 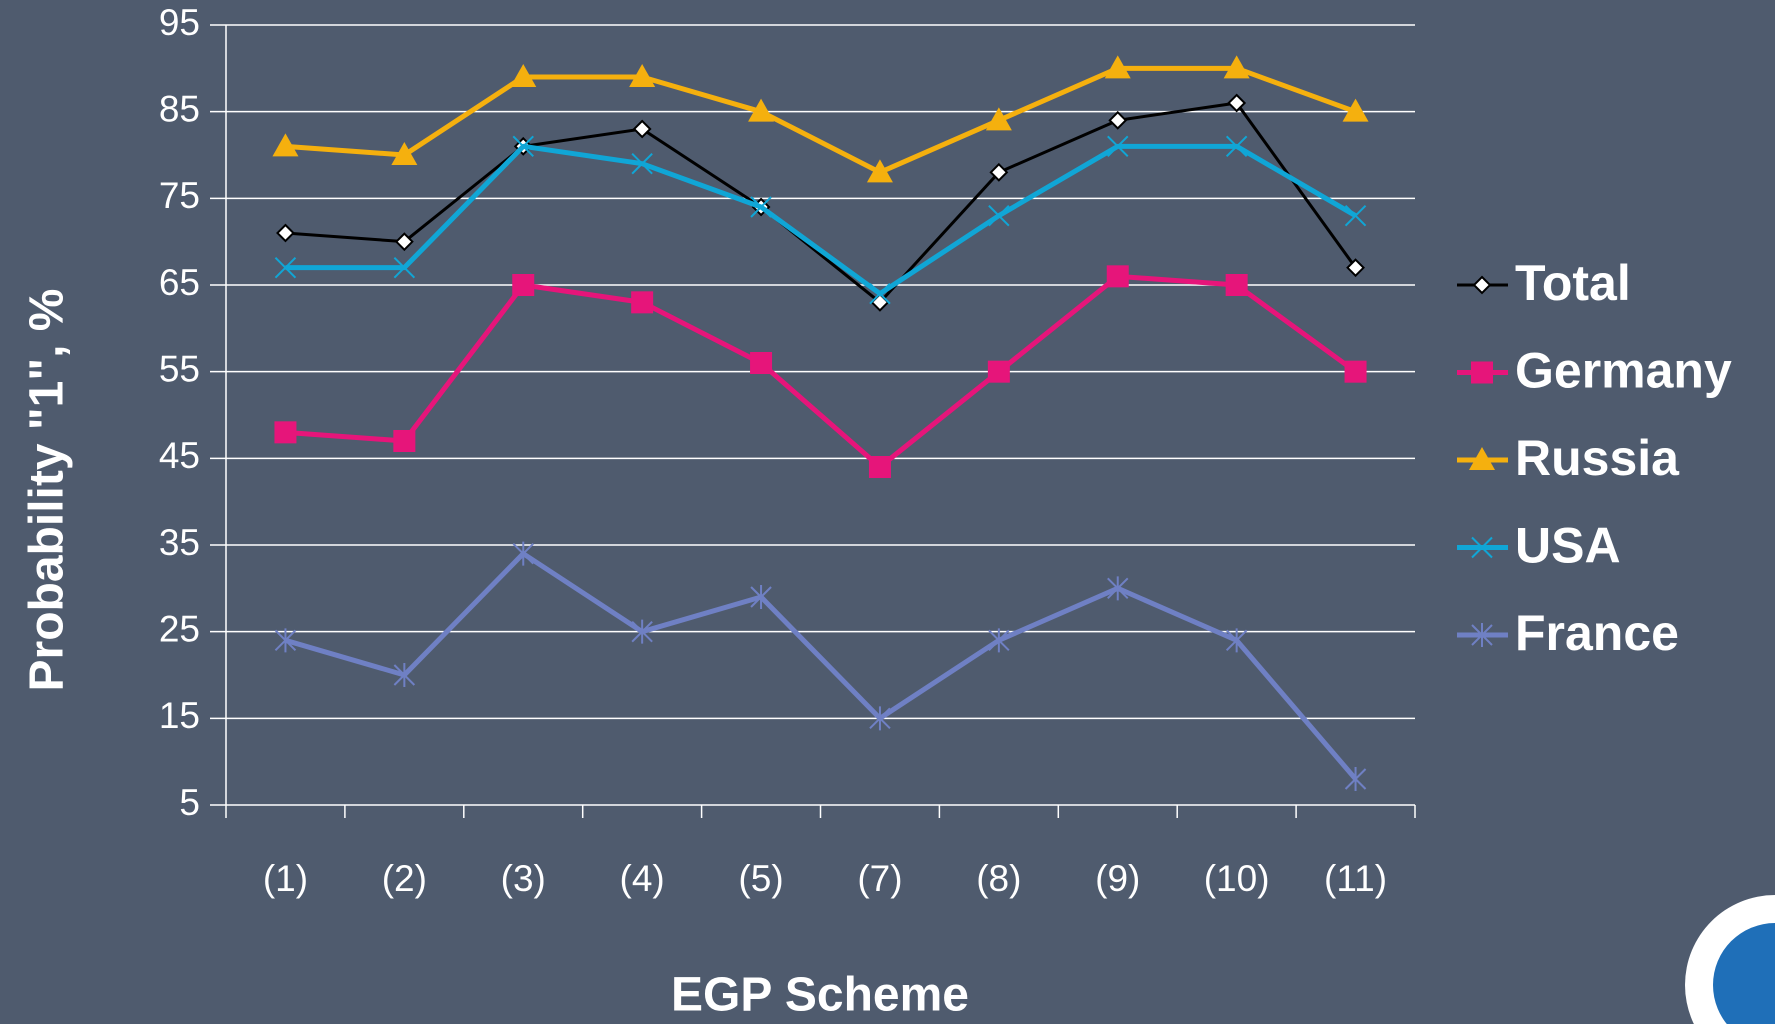 What do you see at coordinates (179, 628) in the screenshot?
I see `y-tick-label: 25` at bounding box center [179, 628].